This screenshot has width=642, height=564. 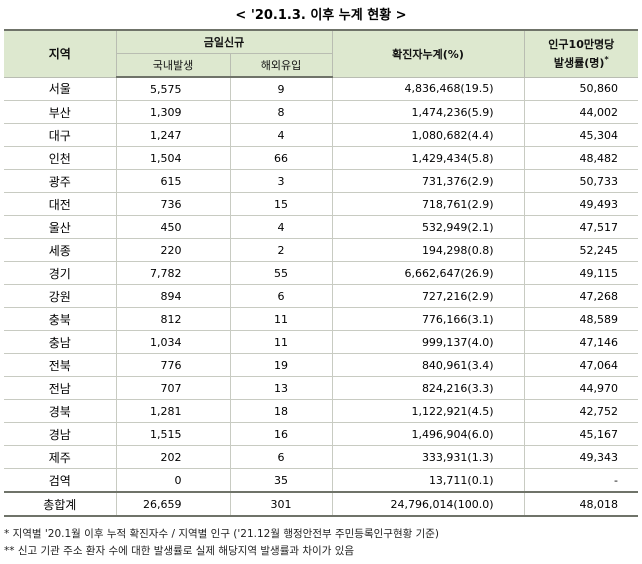 I want to click on table-row: 경남 1,515 16 1,496,904(6.0) 45,167, so click(x=321, y=434).